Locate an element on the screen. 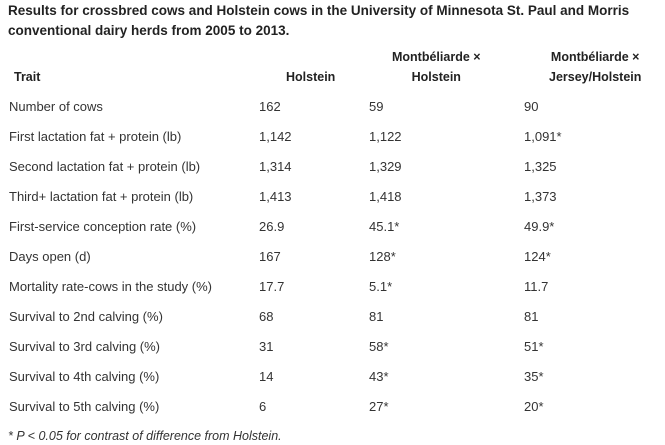 The height and width of the screenshot is (445, 665). montbeliarde-jersey-holstein-cell: 1,325 is located at coordinates (540, 166).